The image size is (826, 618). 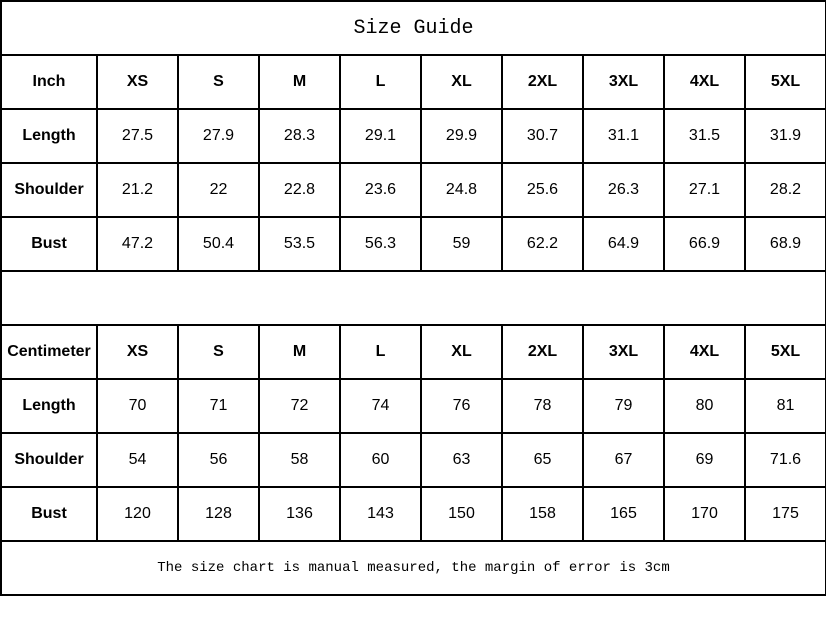 What do you see at coordinates (704, 514) in the screenshot?
I see `measurement-value: 170` at bounding box center [704, 514].